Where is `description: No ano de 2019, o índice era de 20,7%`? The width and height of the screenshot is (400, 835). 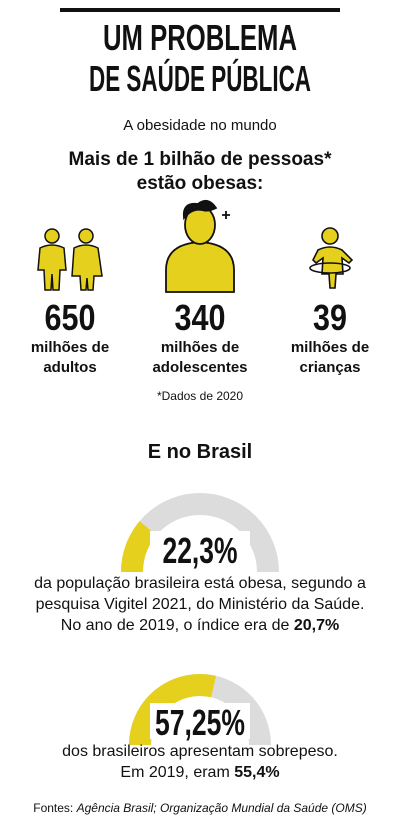 description: No ano de 2019, o índice era de 20,7% is located at coordinates (200, 625).